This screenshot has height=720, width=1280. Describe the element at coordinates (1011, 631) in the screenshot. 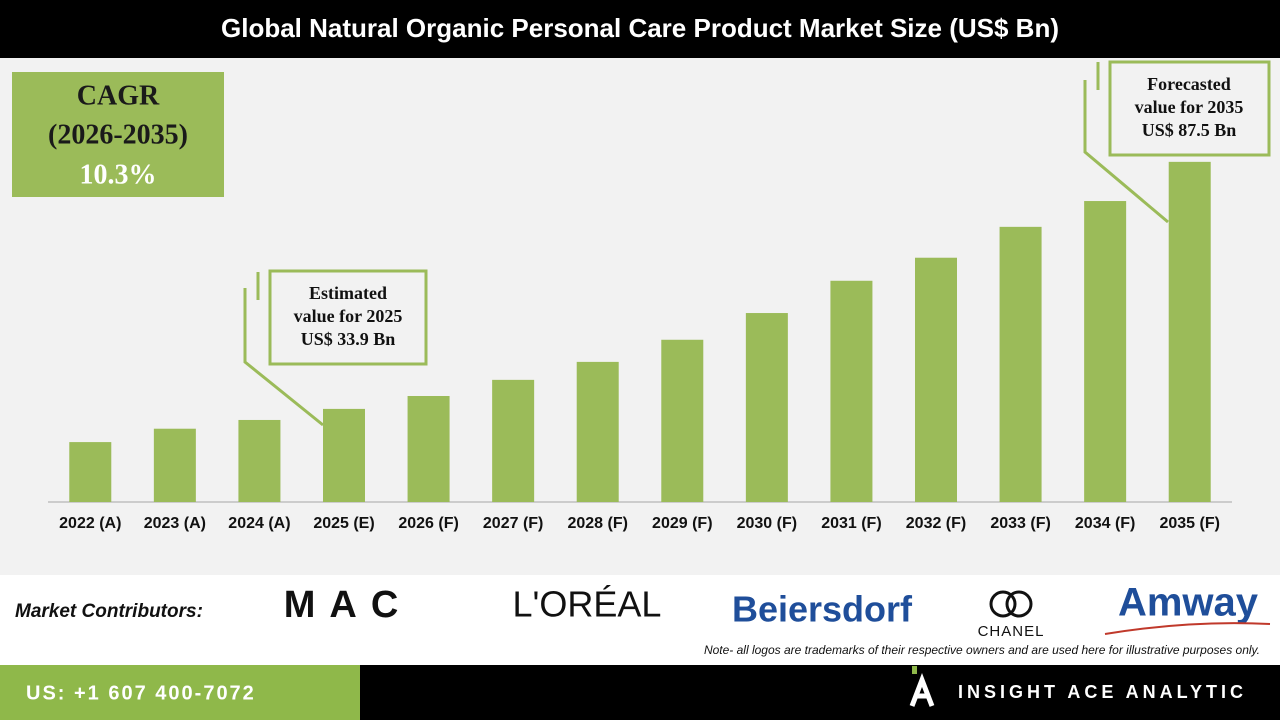

I see `logo: CHANEL` at that location.